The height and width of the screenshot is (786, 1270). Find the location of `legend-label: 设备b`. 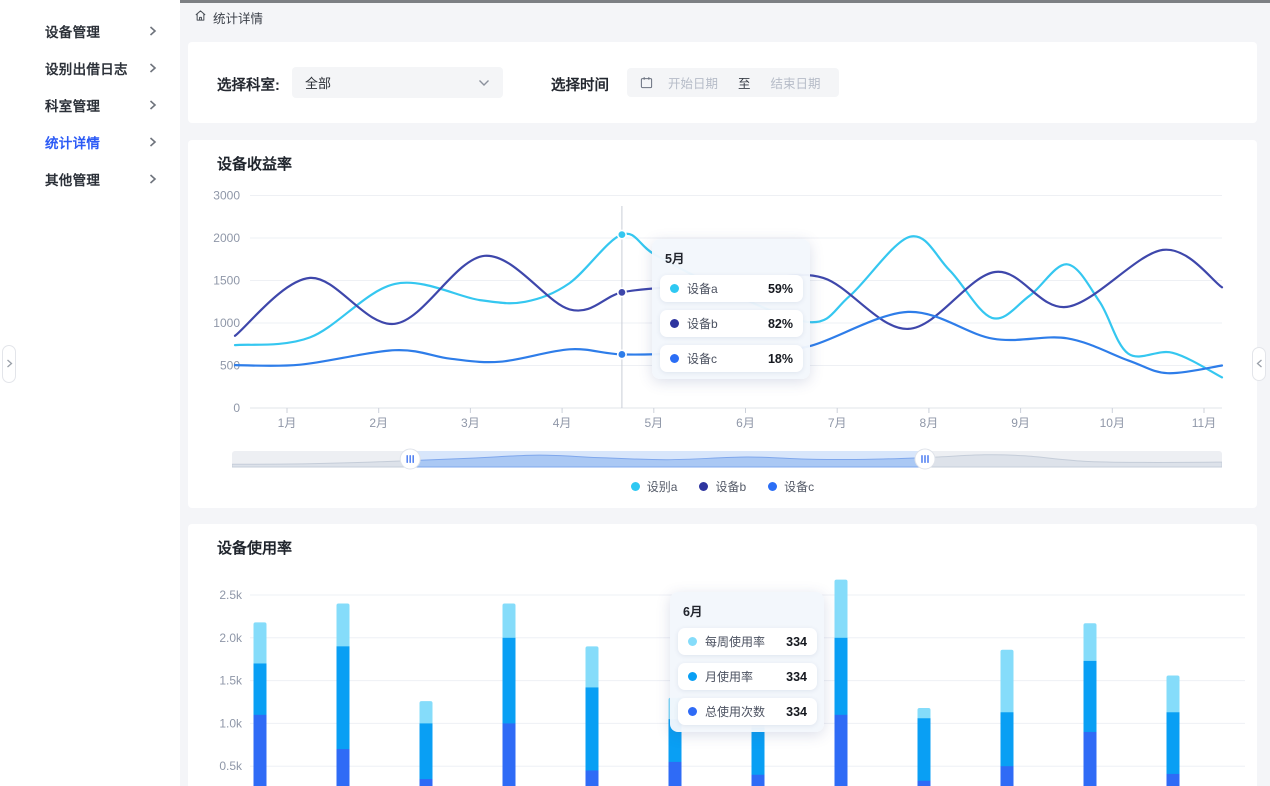

legend-label: 设备b is located at coordinates (731, 487).